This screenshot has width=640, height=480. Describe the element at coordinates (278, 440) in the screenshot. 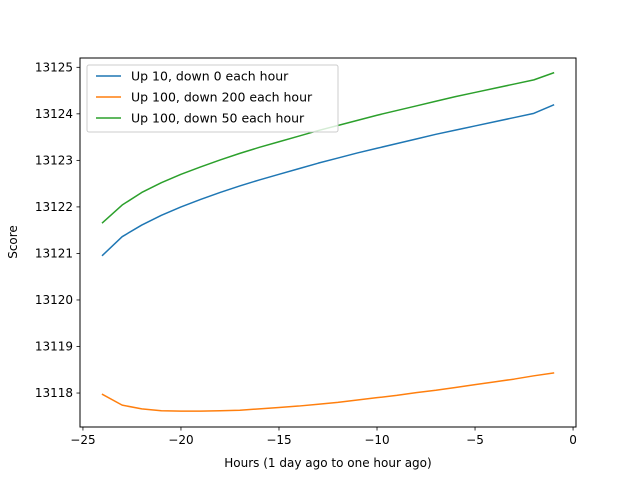

I see `x-tick-label: −15` at that location.